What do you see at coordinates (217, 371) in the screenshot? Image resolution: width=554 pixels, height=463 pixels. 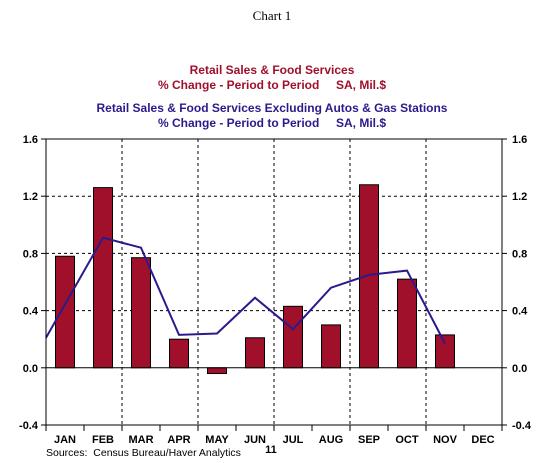 I see `bar-may` at bounding box center [217, 371].